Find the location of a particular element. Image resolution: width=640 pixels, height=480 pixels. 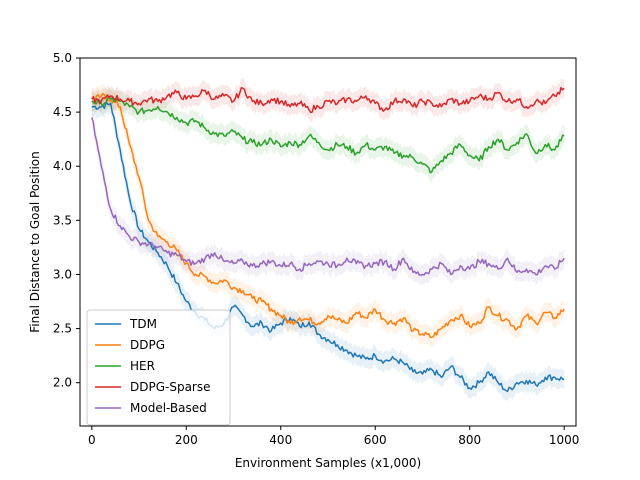

y-tick-label: 2.0 is located at coordinates (62, 383).